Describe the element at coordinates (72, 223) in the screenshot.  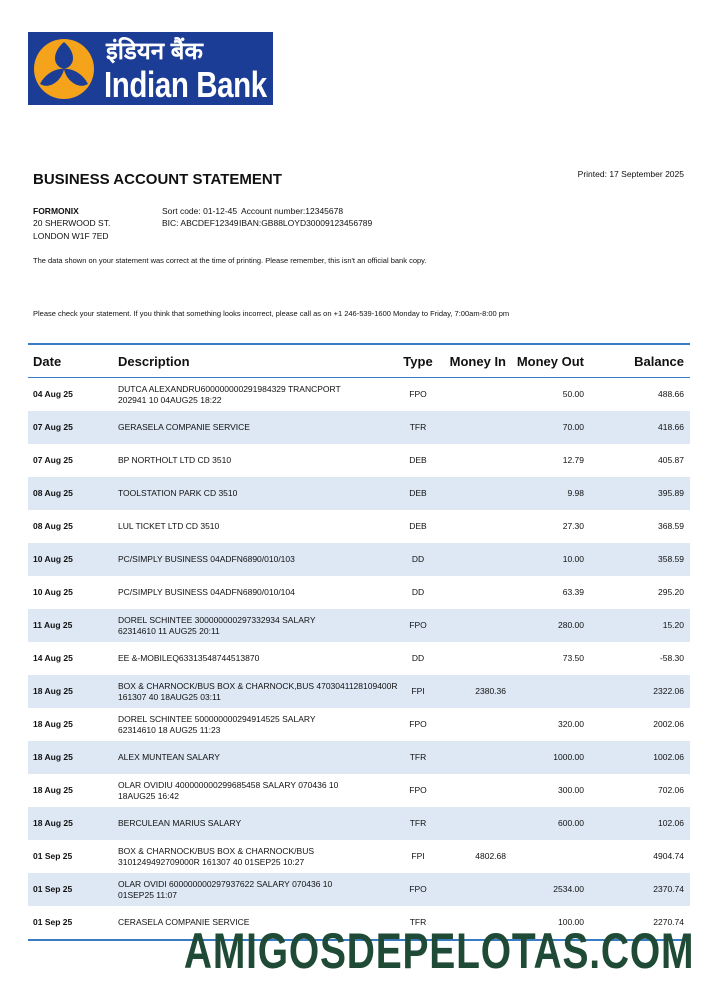
I see `address-line: 20 SHERWOOD ST.` at that location.